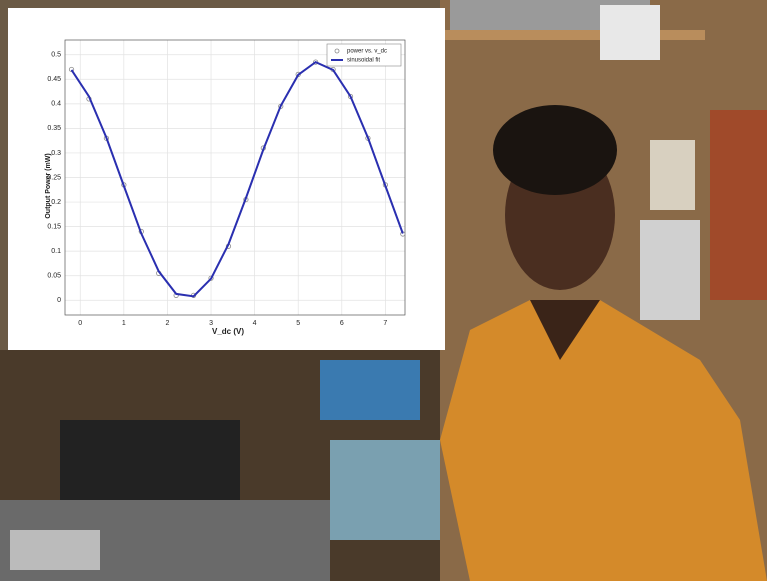 This screenshot has width=767, height=581. I want to click on y-tick-label: 0.05, so click(54, 276).